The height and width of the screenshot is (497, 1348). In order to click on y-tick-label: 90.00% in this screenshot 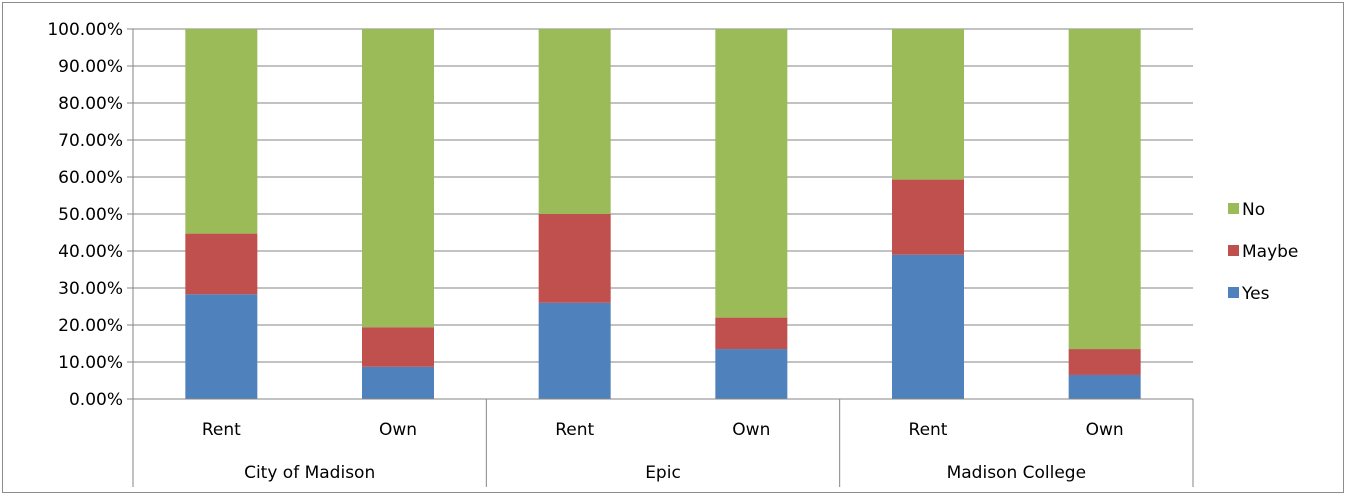, I will do `click(90, 67)`.